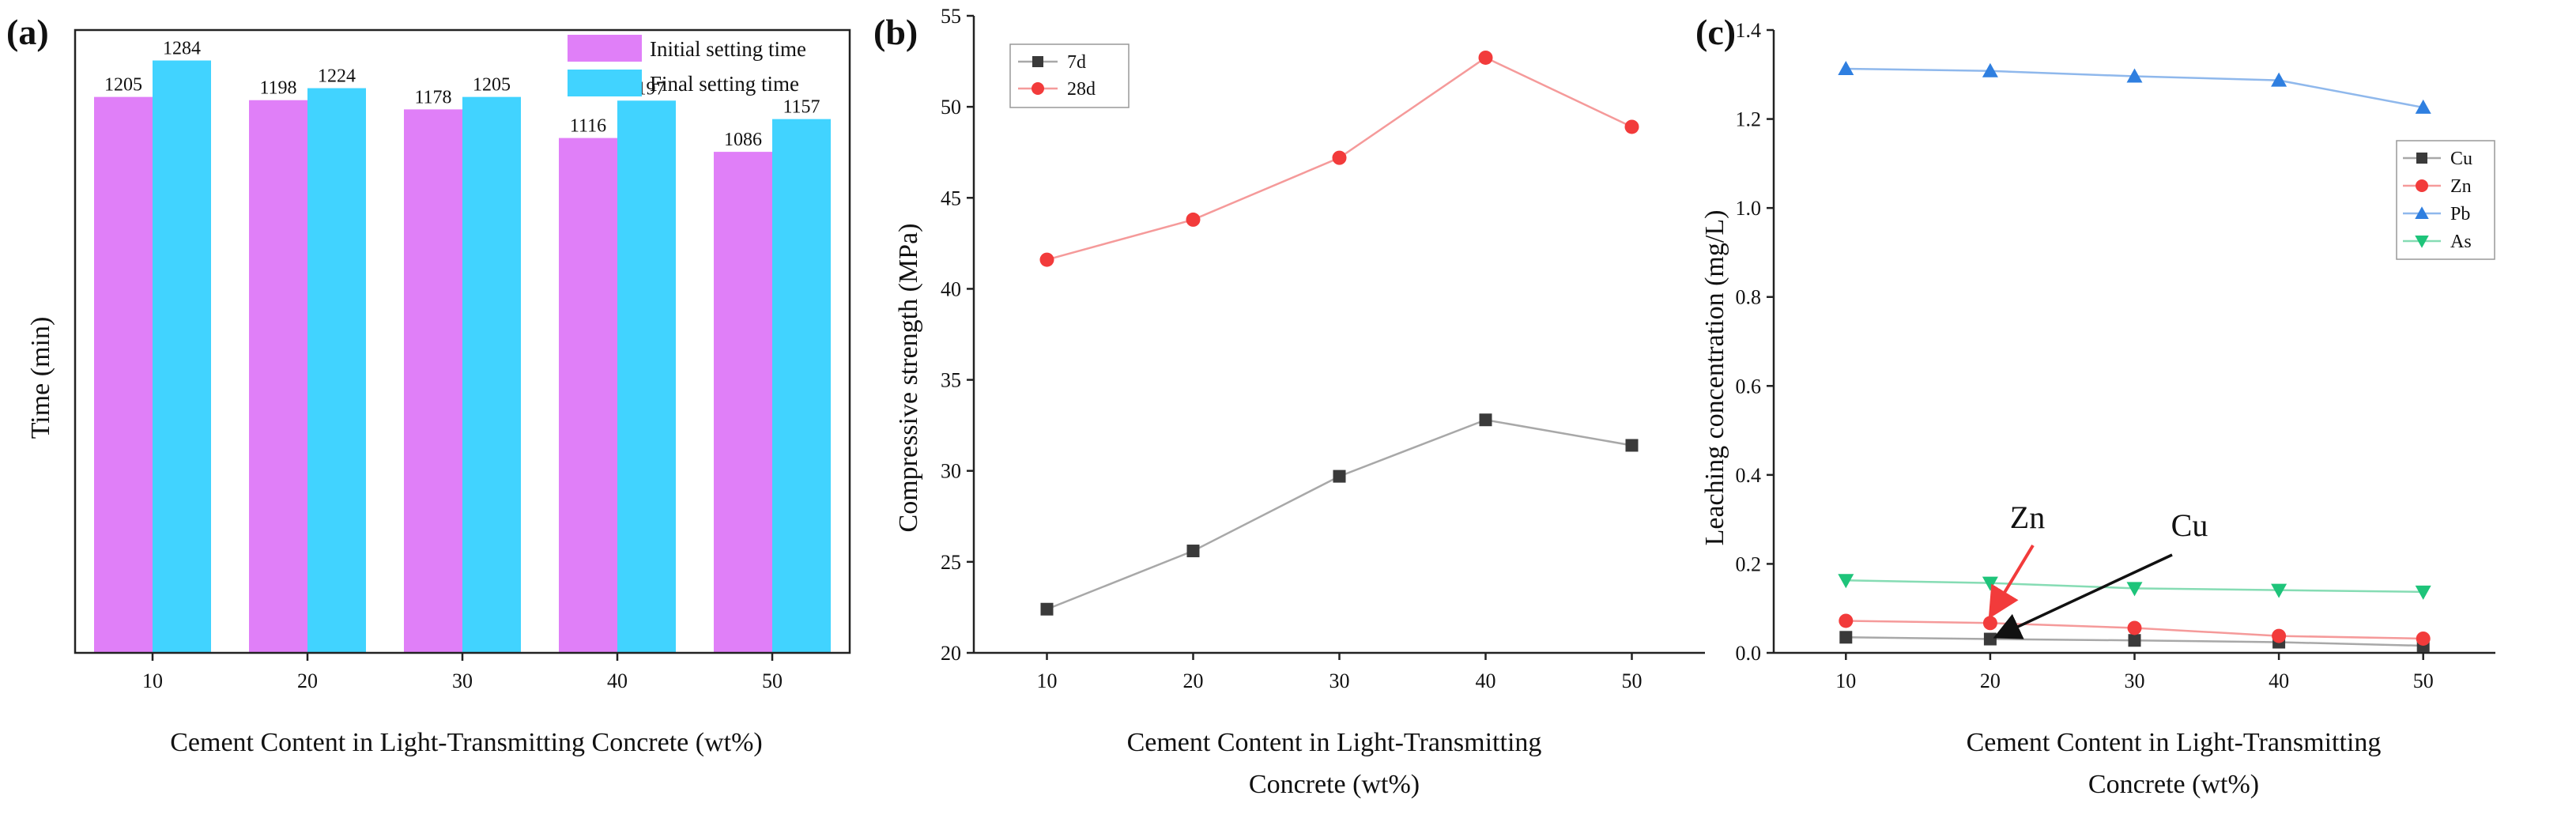  Describe the element at coordinates (277, 88) in the screenshot. I see `data-label-initial-20: 1198` at that location.